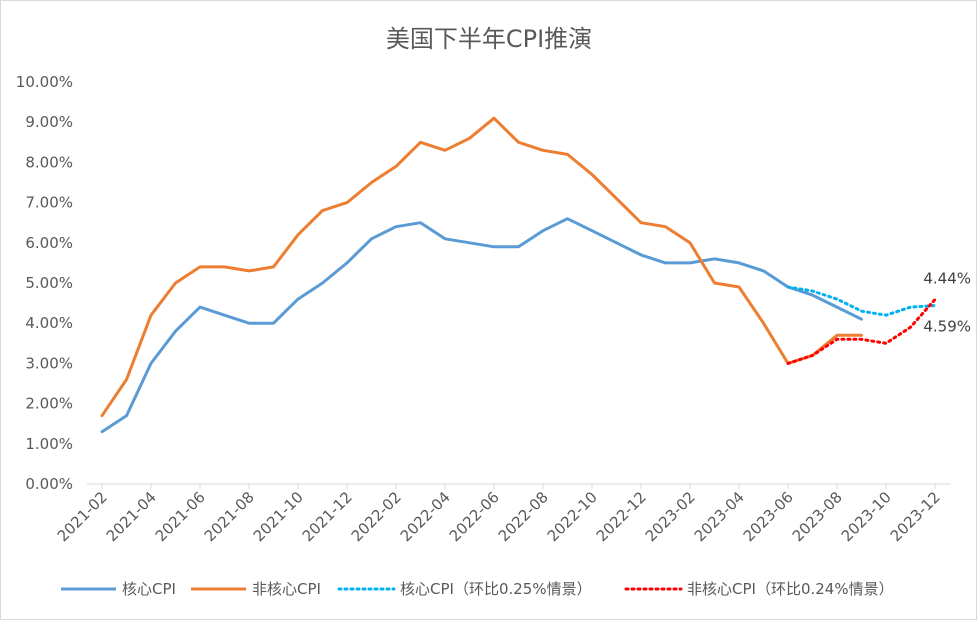  What do you see at coordinates (82, 516) in the screenshot?
I see `x-tick-label: 2021-02` at bounding box center [82, 516].